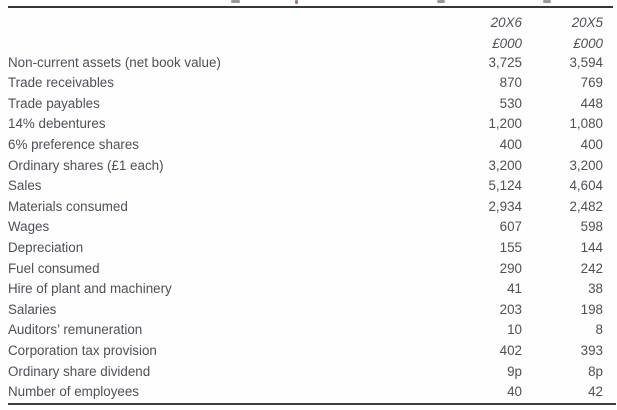 This screenshot has width=617, height=410. I want to click on column-header-20x5: 20X5, so click(587, 22).